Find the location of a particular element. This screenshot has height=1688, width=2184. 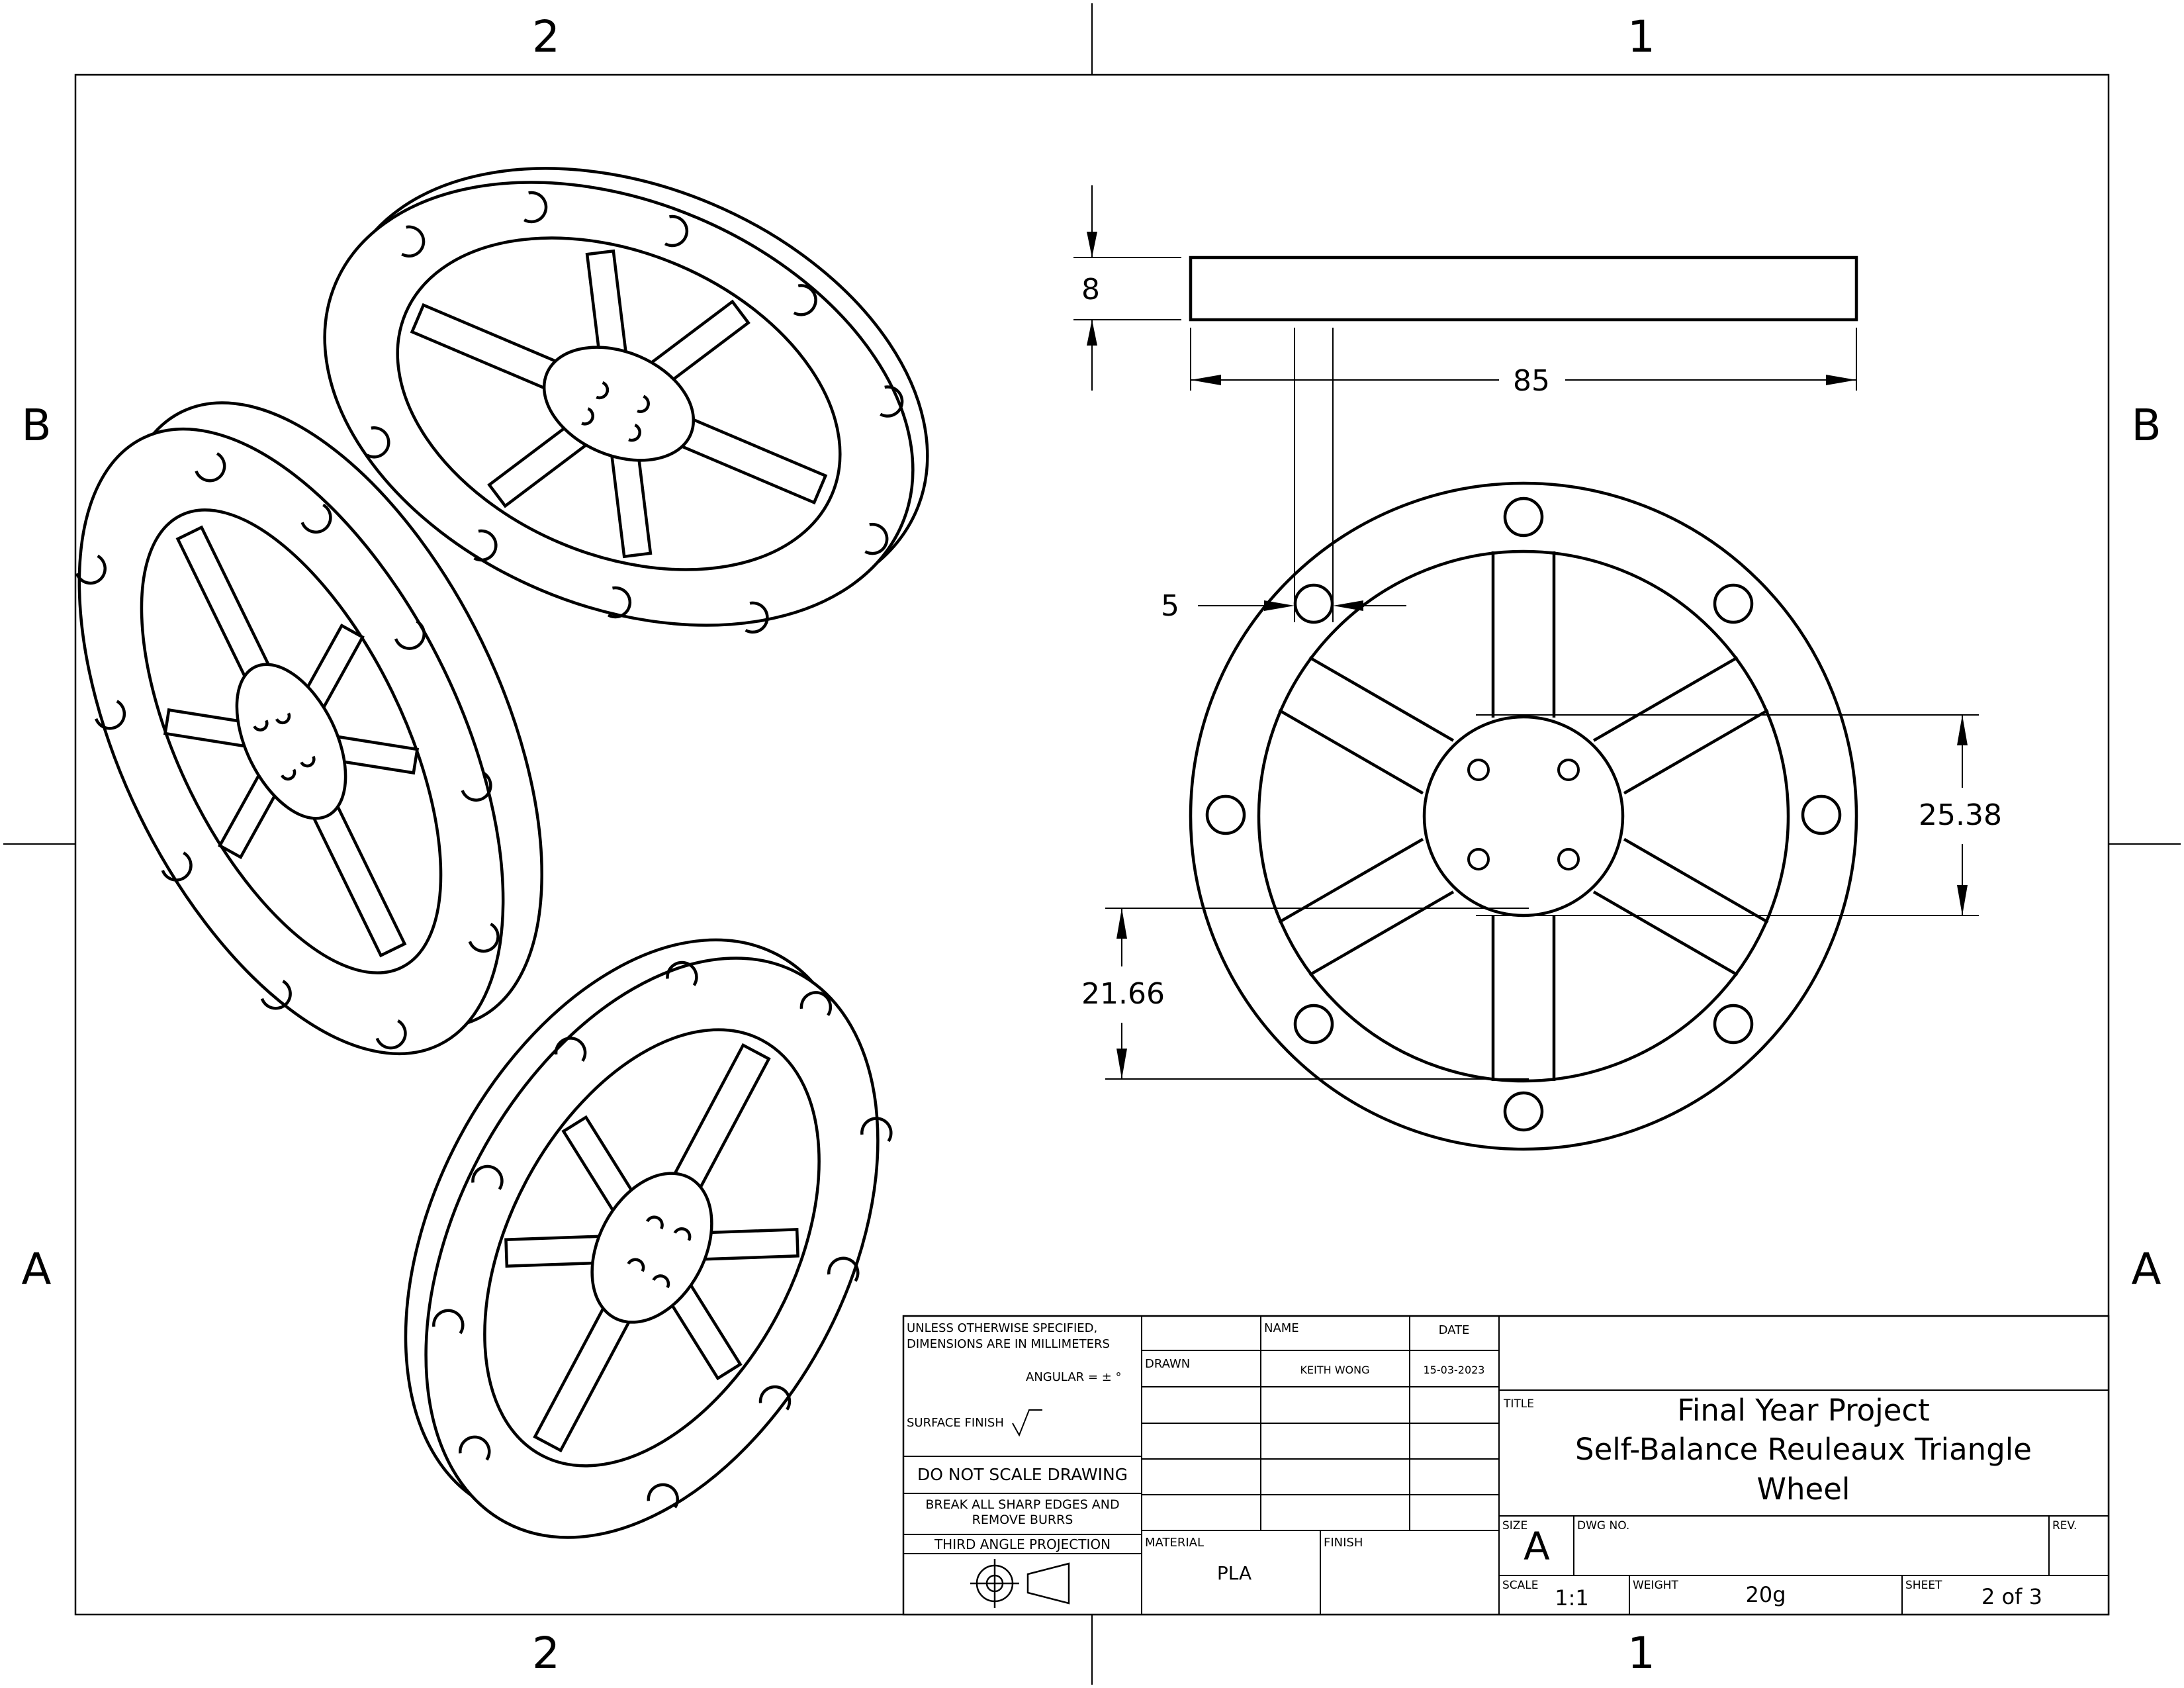

name-header: NAME is located at coordinates (1281, 1328).